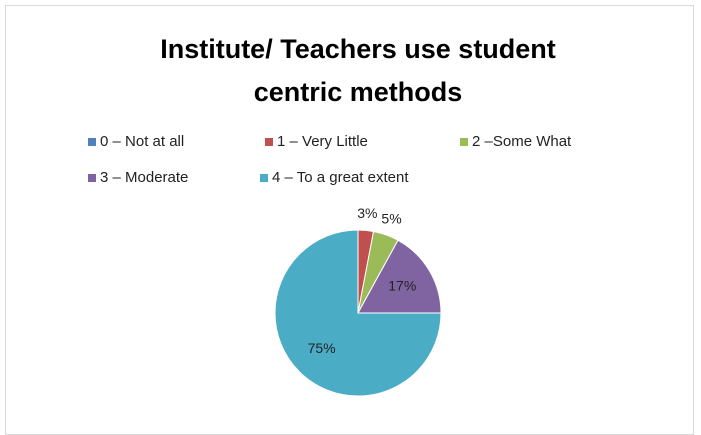 Image resolution: width=701 pixels, height=435 pixels. Describe the element at coordinates (367, 213) in the screenshot. I see `data-label: 3%` at that location.